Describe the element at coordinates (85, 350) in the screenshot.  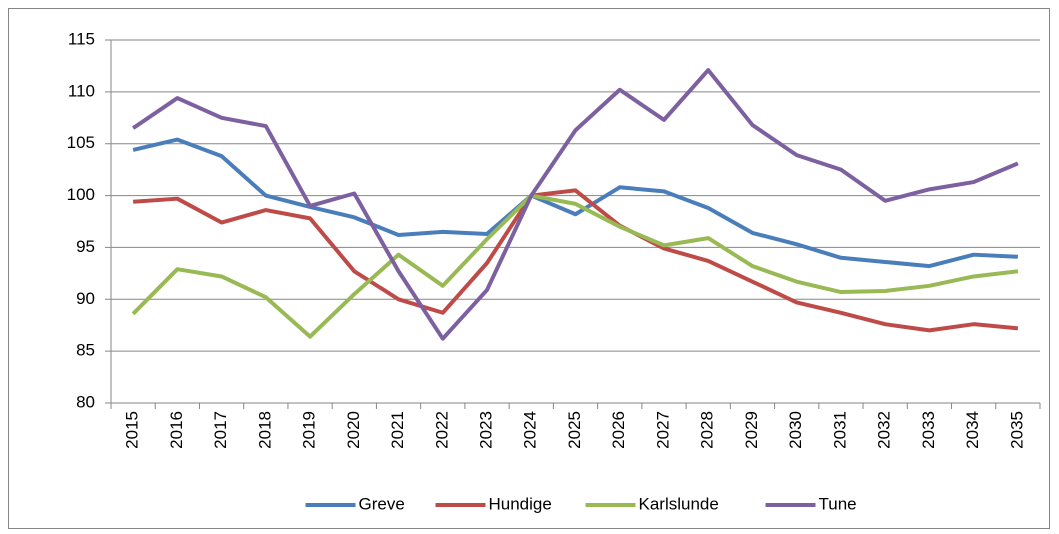
I see `y-tick-label: 85` at that location.